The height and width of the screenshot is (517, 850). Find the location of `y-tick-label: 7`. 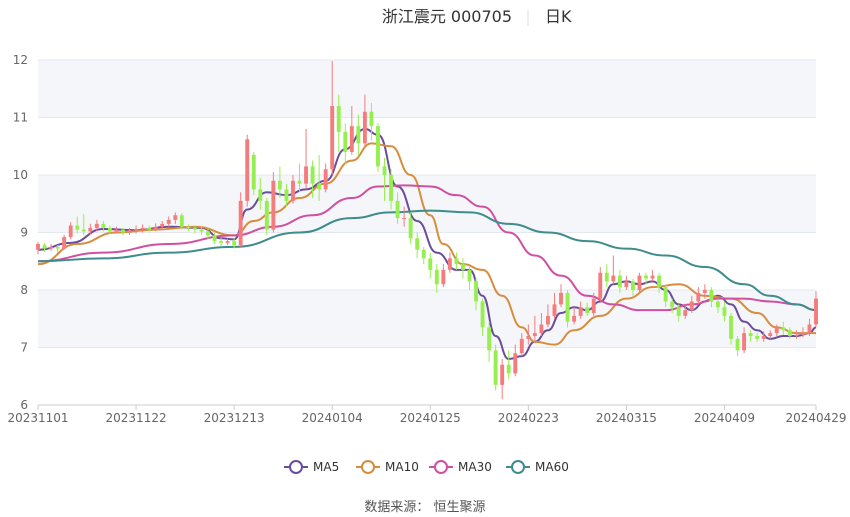

y-tick-label: 7 is located at coordinates (24, 348).